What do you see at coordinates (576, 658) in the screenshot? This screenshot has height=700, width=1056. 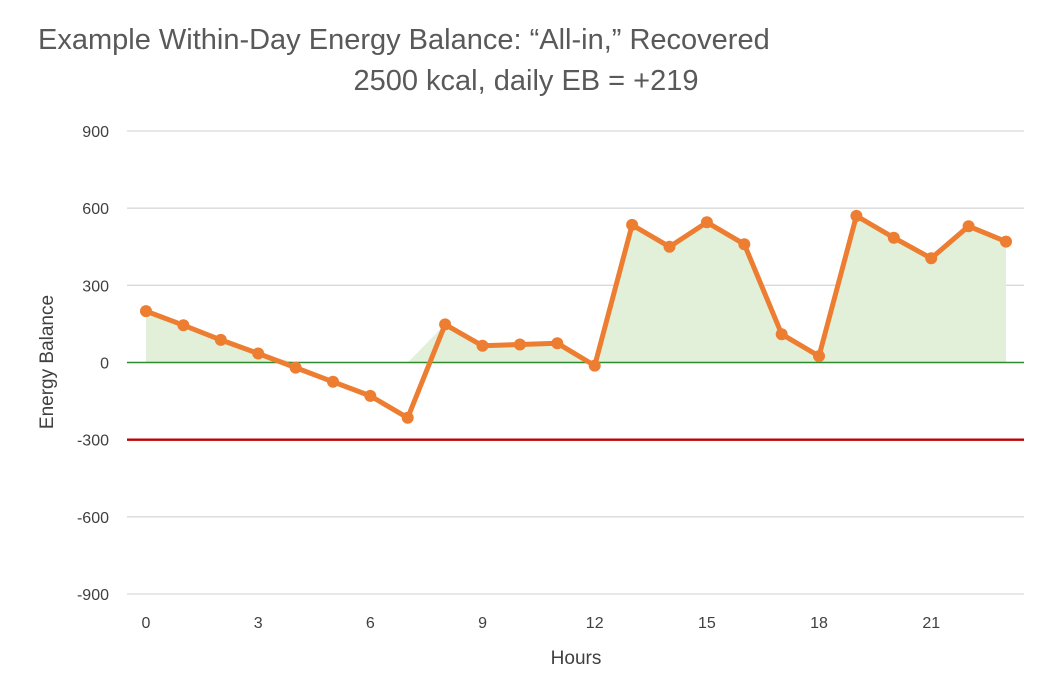 I see `x-axis-label: Hours` at bounding box center [576, 658].